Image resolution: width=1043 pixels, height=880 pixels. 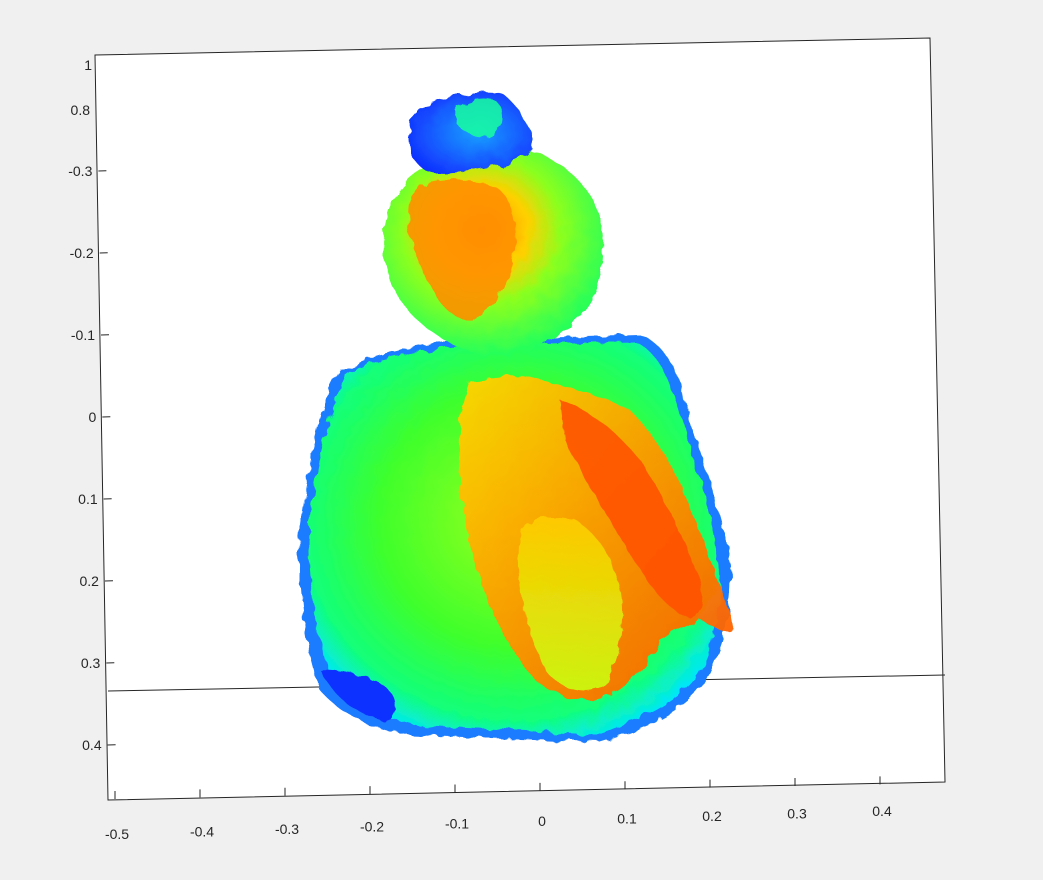 I want to click on y-tick-label: 0.4, so click(x=92, y=745).